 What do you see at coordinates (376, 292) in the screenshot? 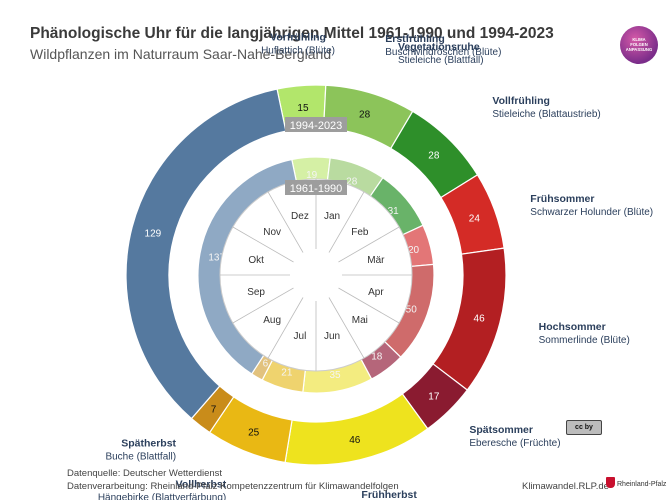
I see `month-label: Apr` at bounding box center [376, 292].